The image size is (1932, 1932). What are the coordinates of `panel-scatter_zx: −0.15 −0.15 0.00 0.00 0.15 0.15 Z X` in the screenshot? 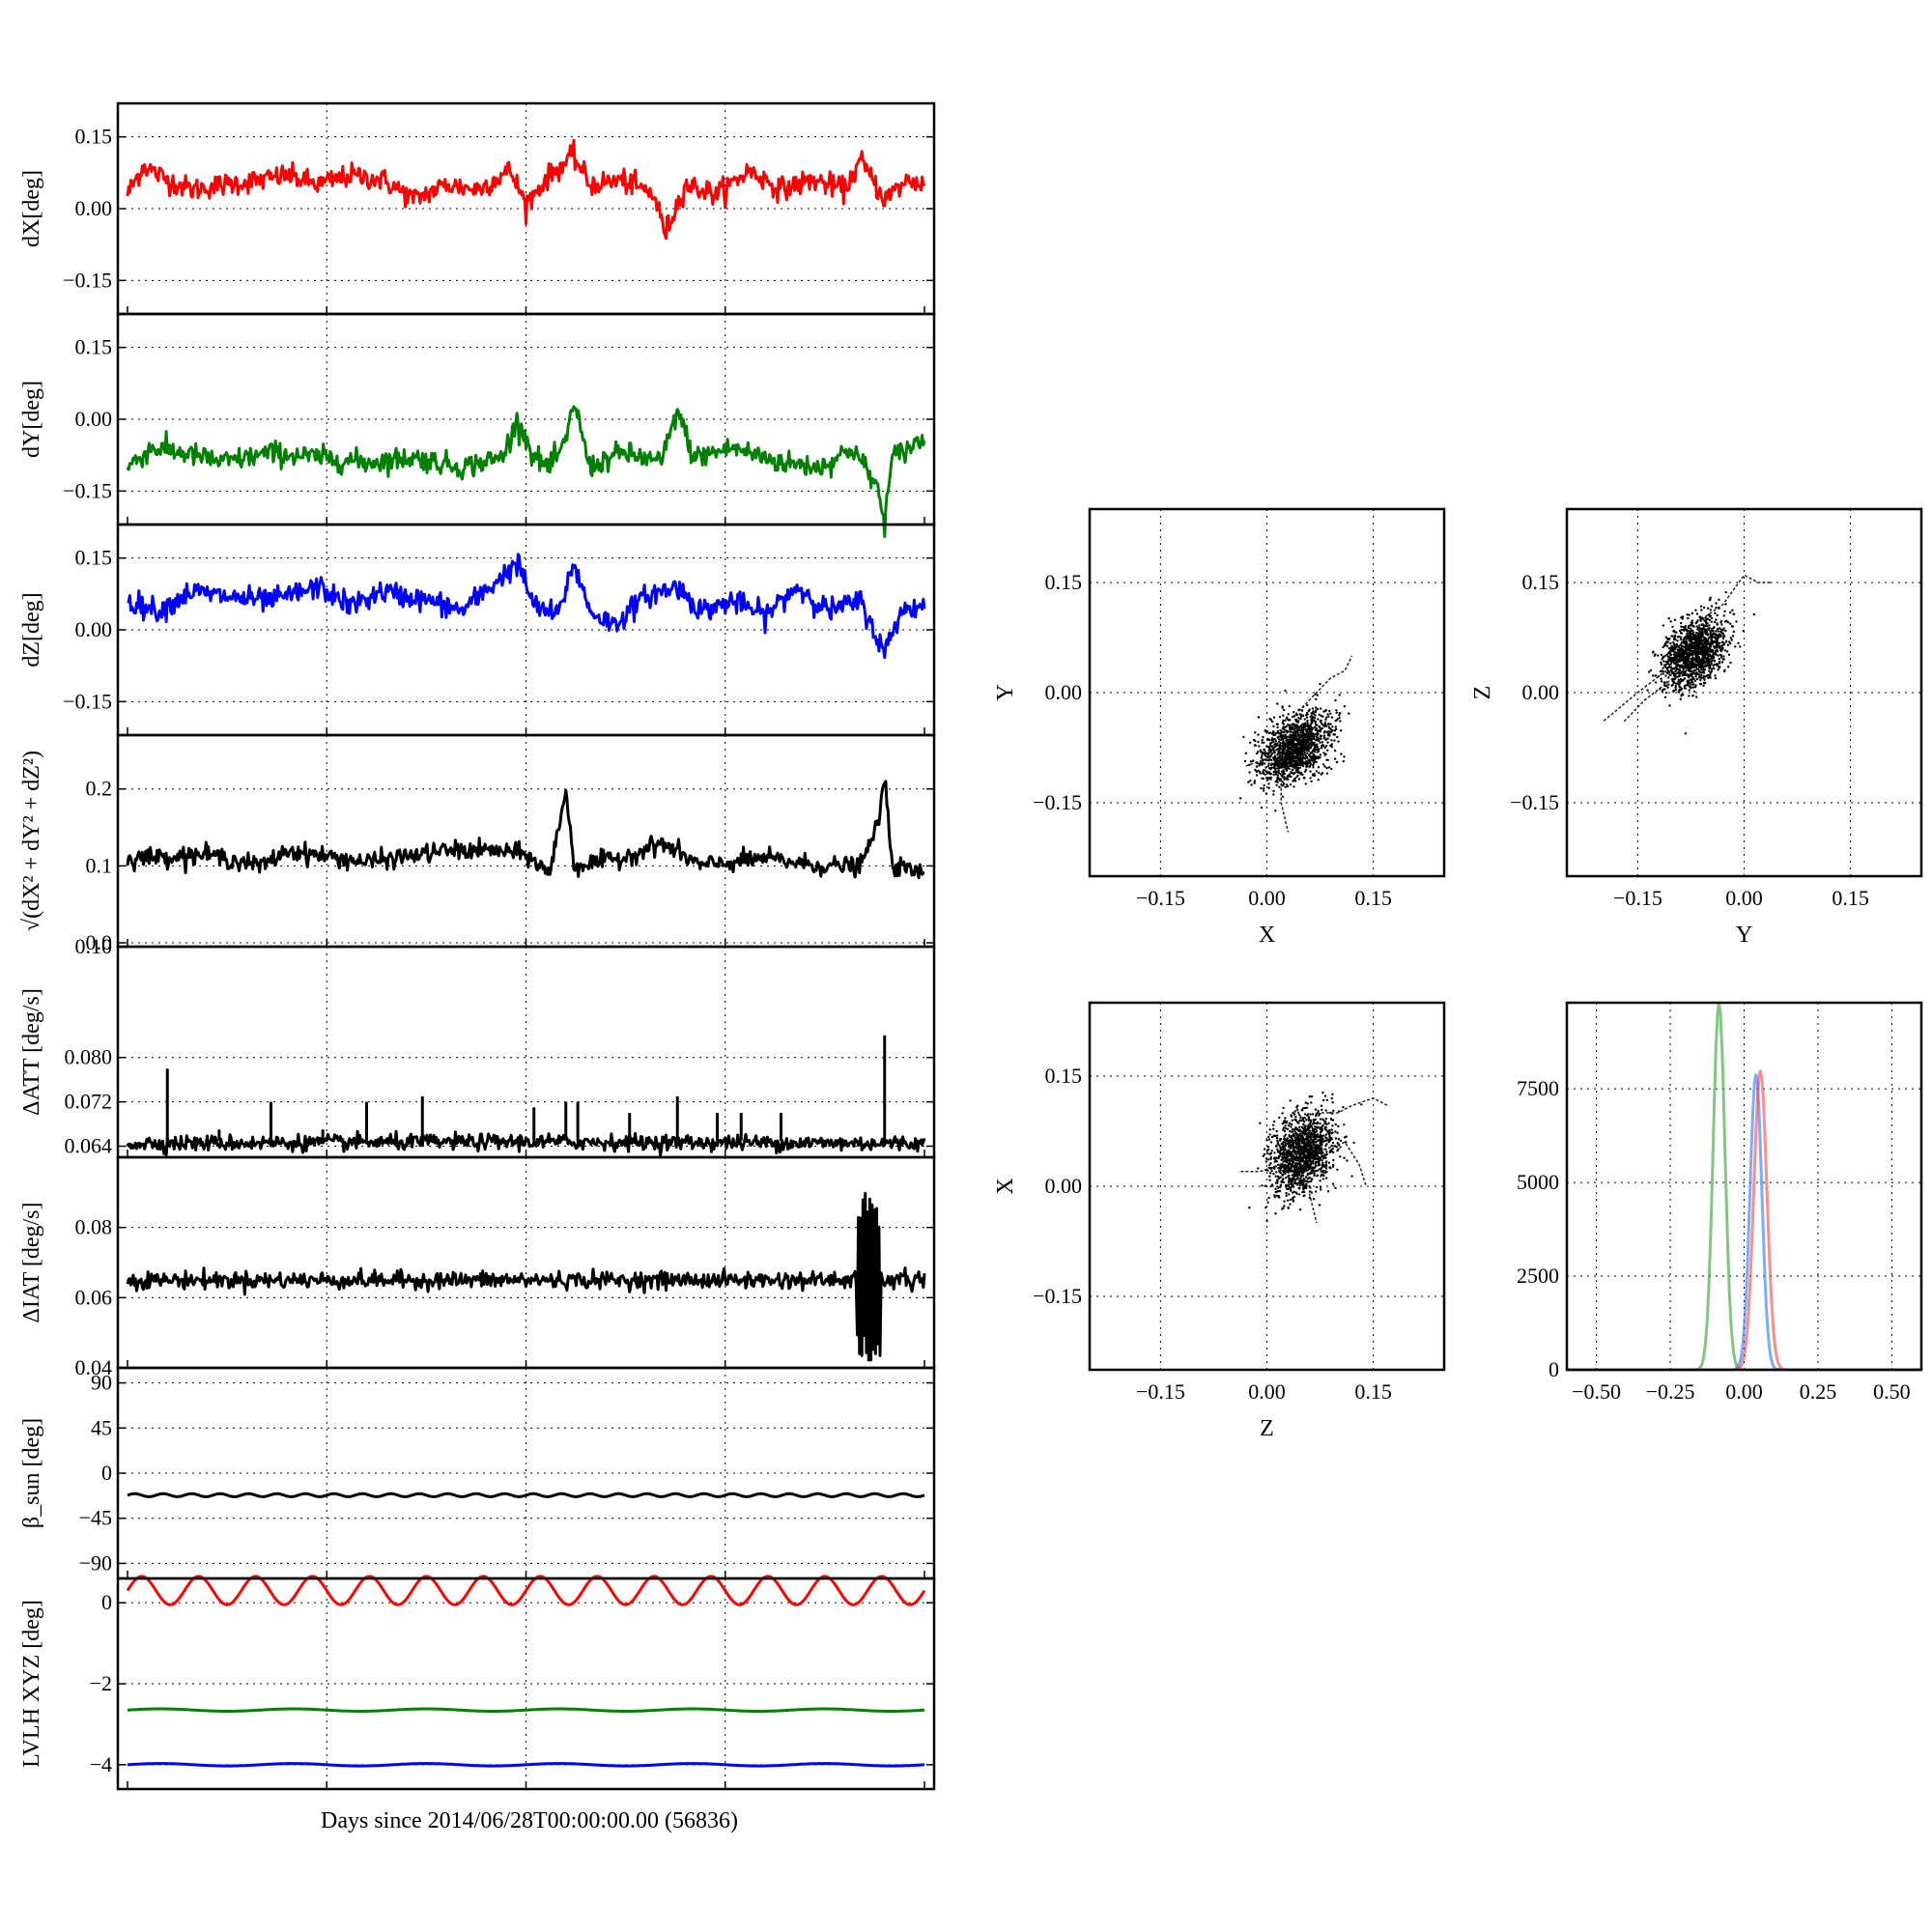 It's located at (1219, 1221).